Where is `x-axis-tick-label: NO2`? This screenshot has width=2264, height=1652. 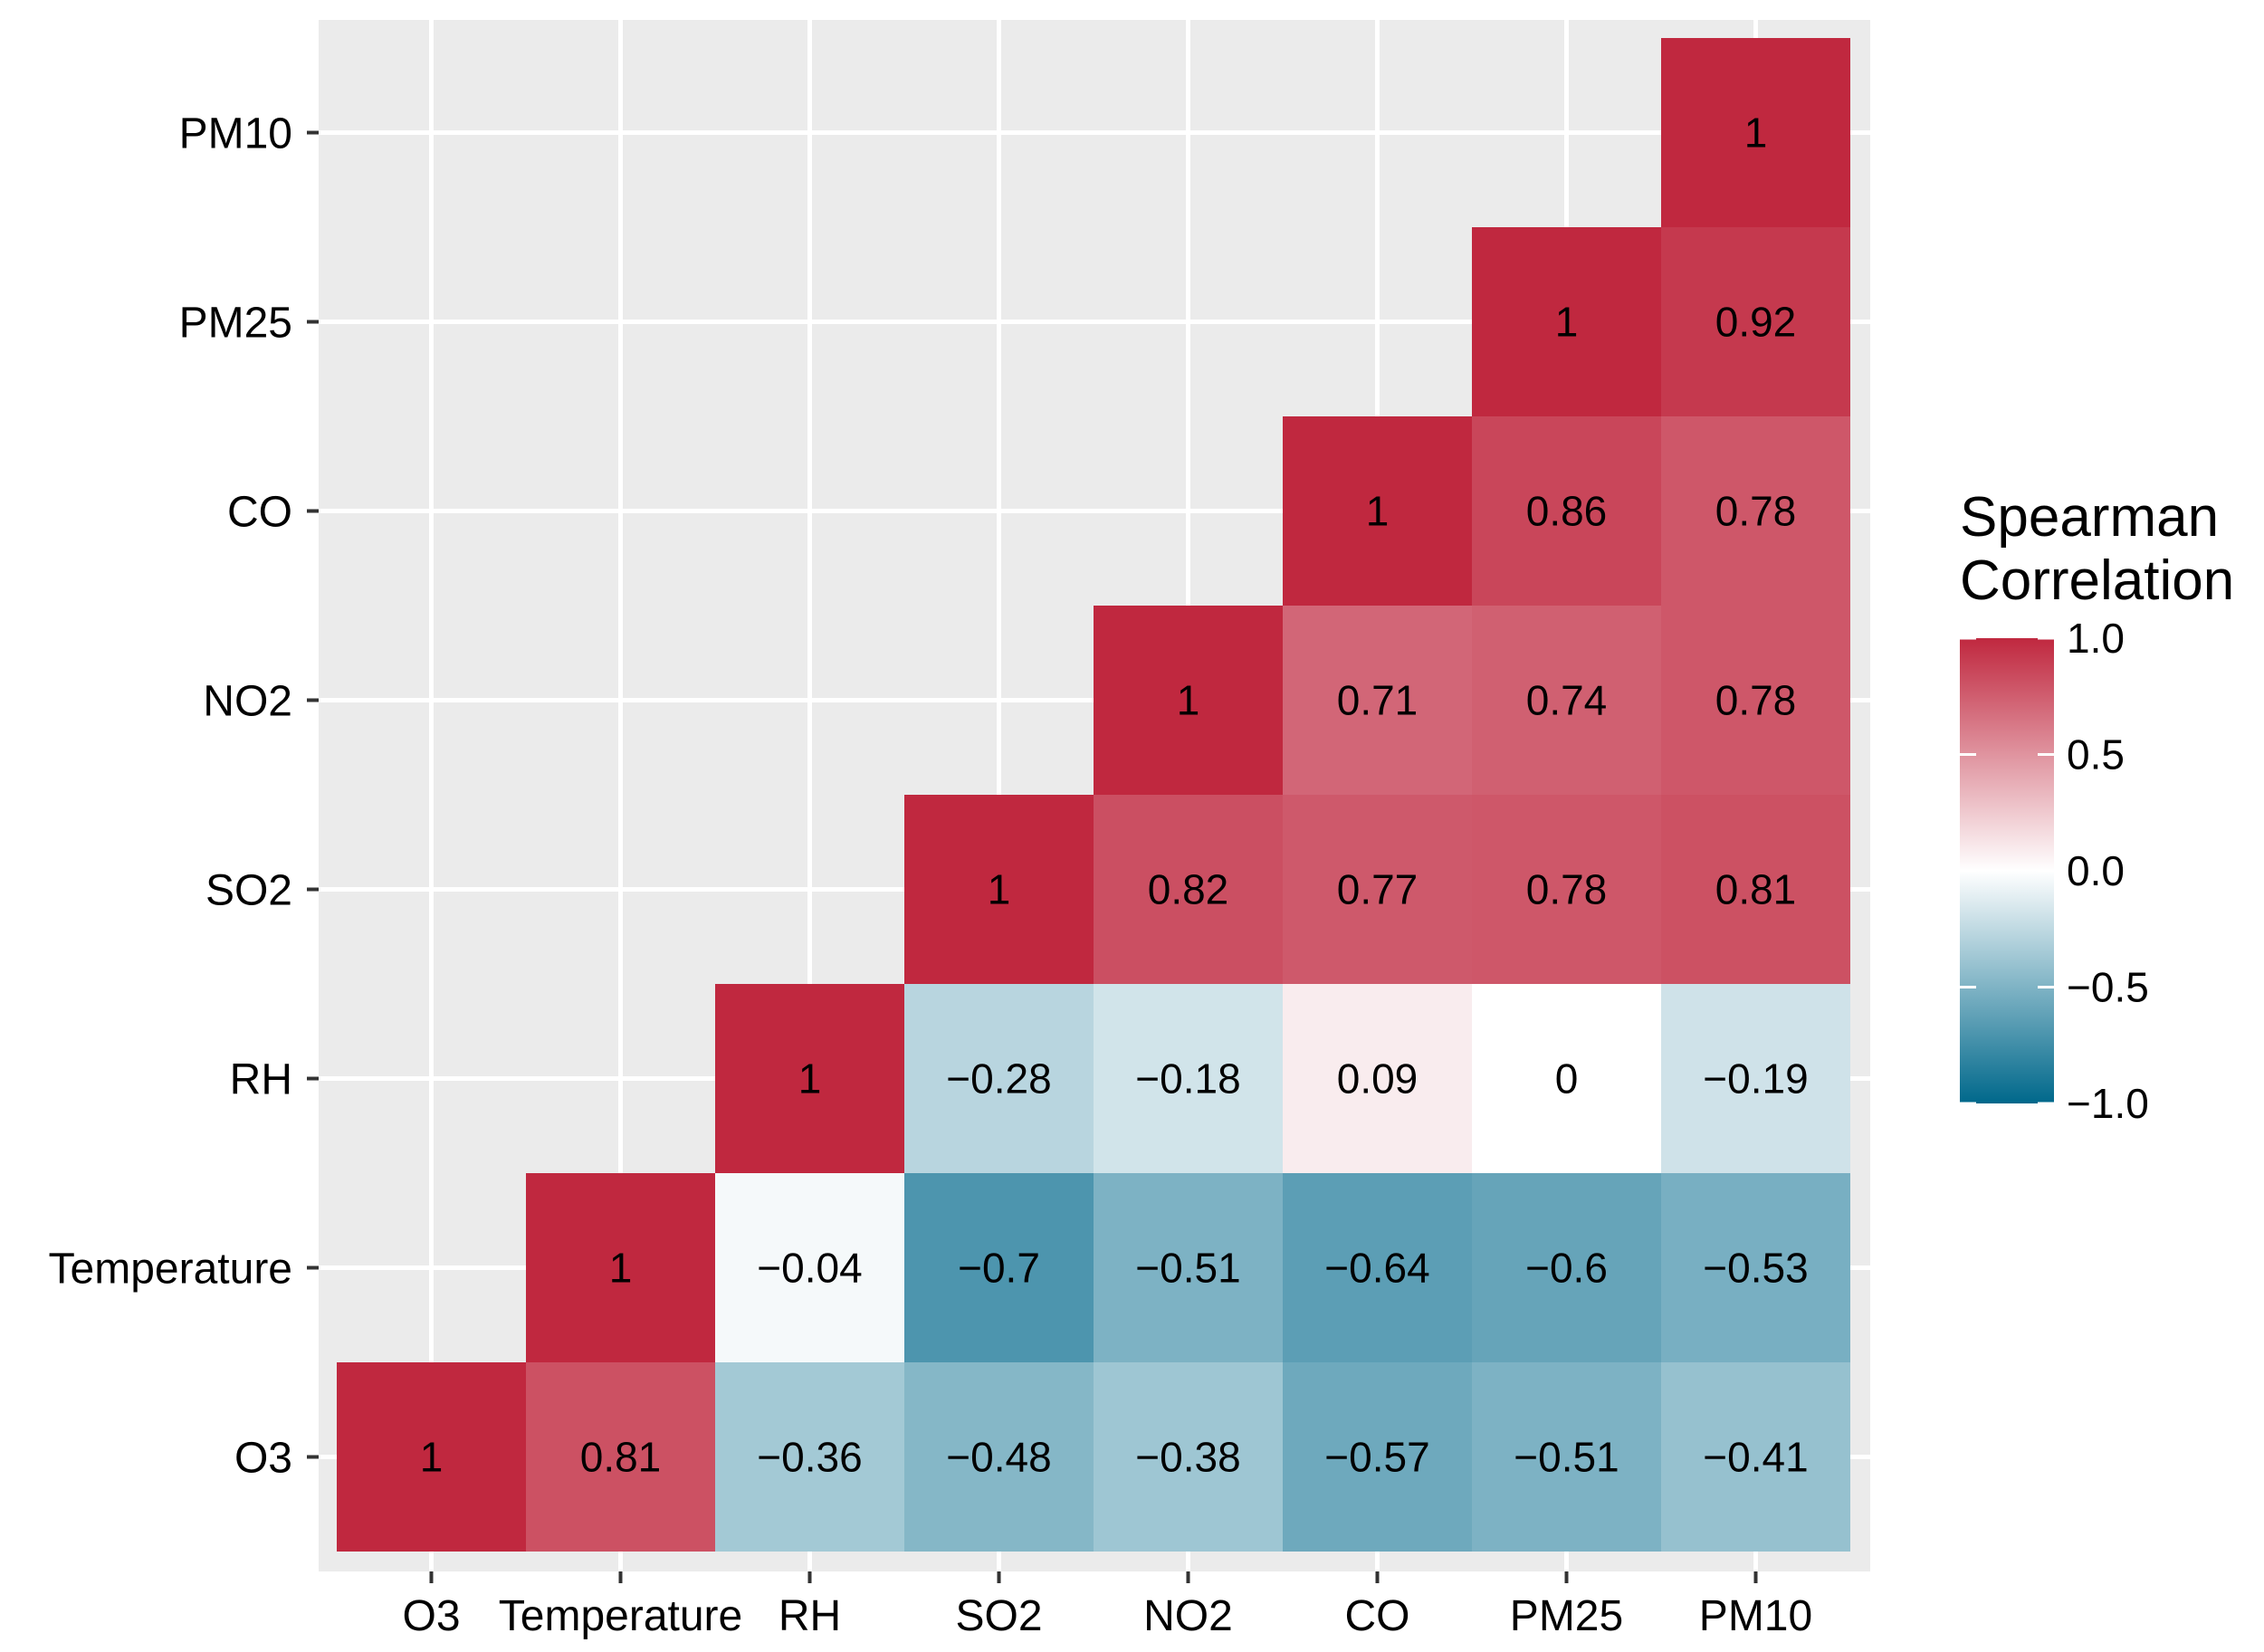
x-axis-tick-label: NO2 is located at coordinates (1188, 1616).